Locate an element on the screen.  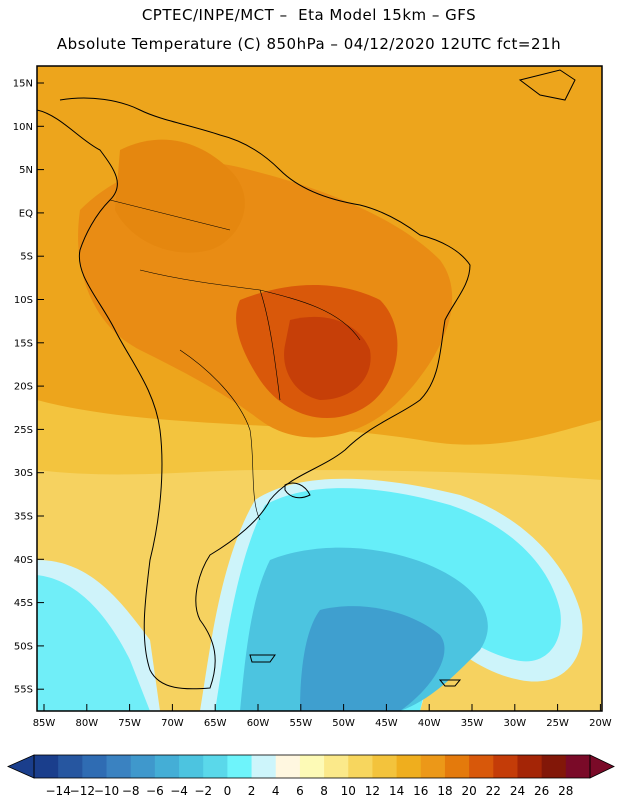
lat-tick-label: 35S is located at coordinates (23, 517).